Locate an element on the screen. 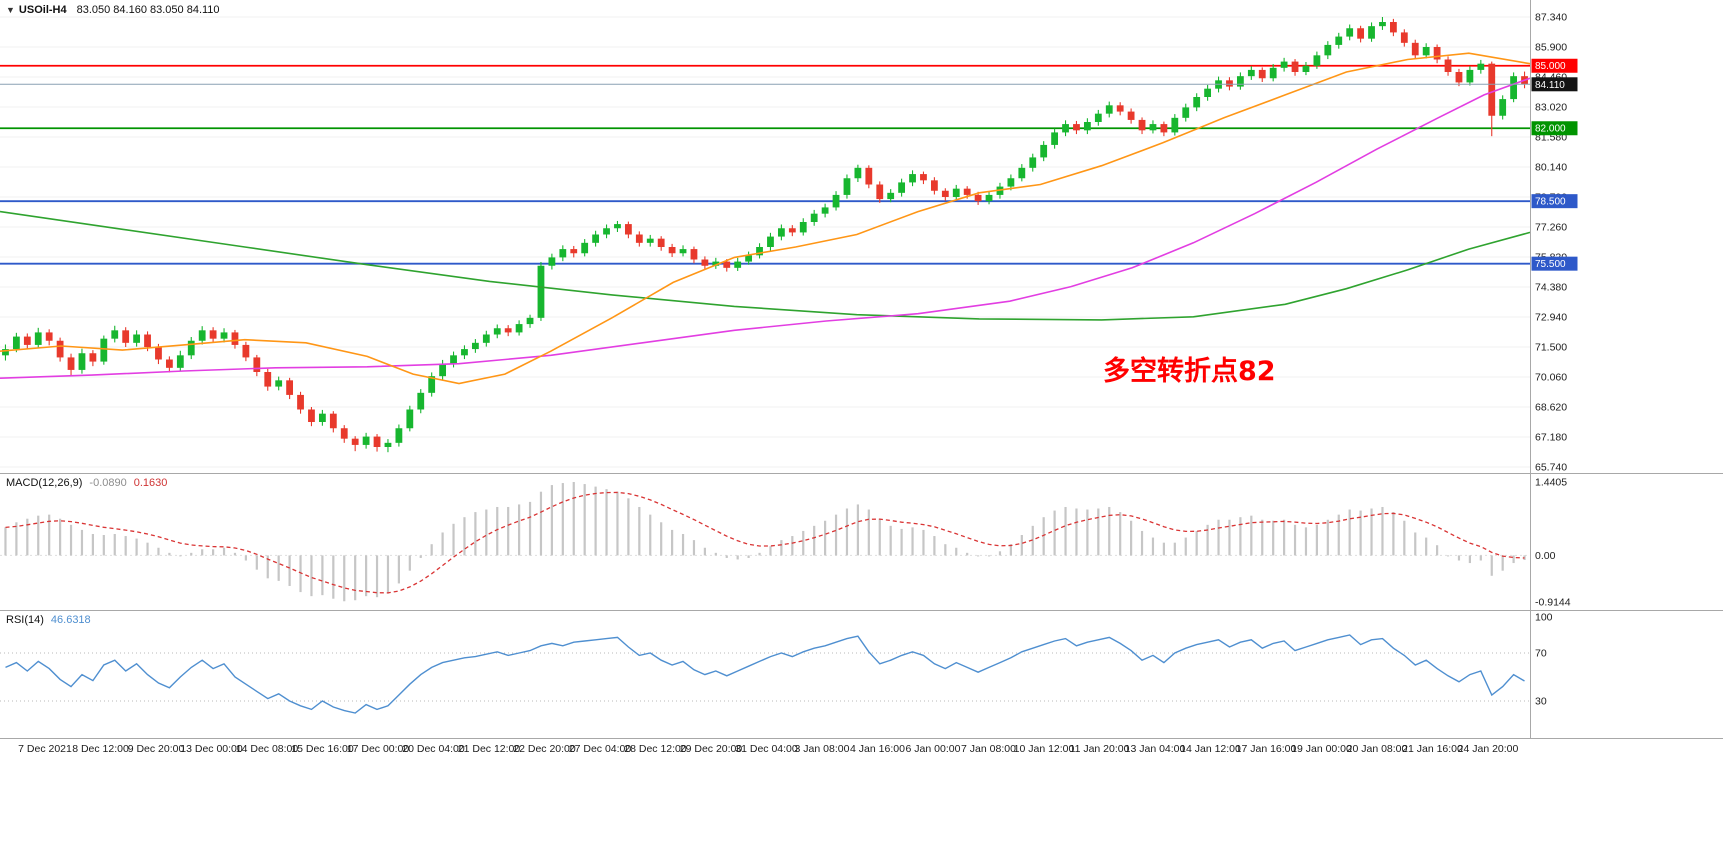  price-axis-label: 80.140 is located at coordinates (1551, 168).